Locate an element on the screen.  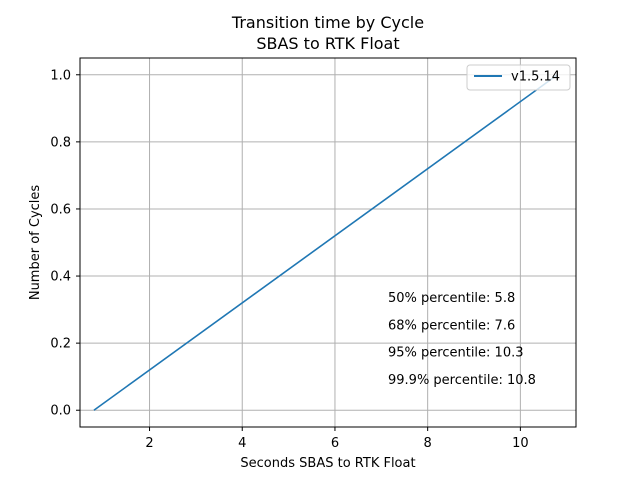
percentile-annotation: 50% percentile: 5.8 is located at coordinates (451, 298).